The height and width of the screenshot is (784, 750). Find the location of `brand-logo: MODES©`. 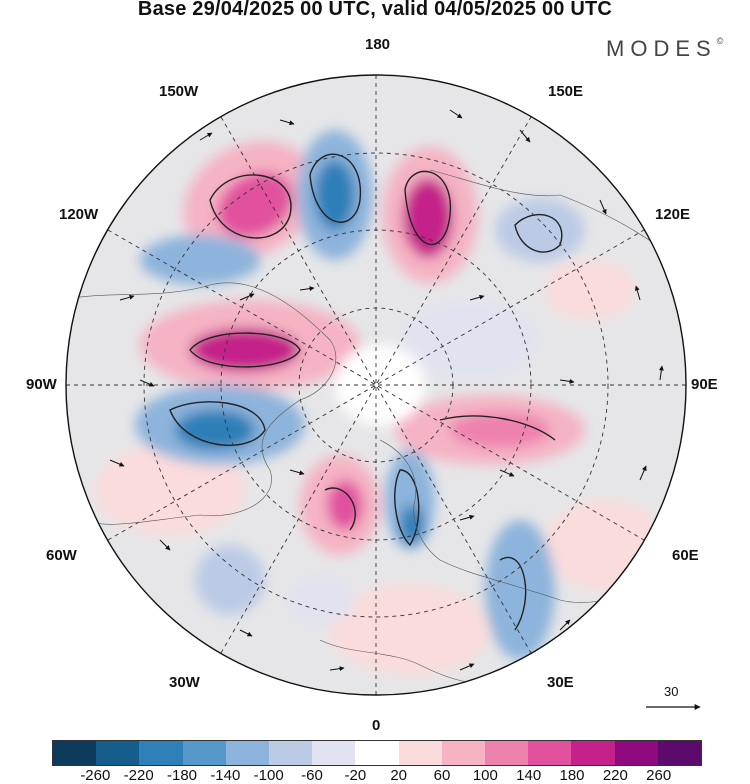

brand-logo: MODES© is located at coordinates (664, 49).